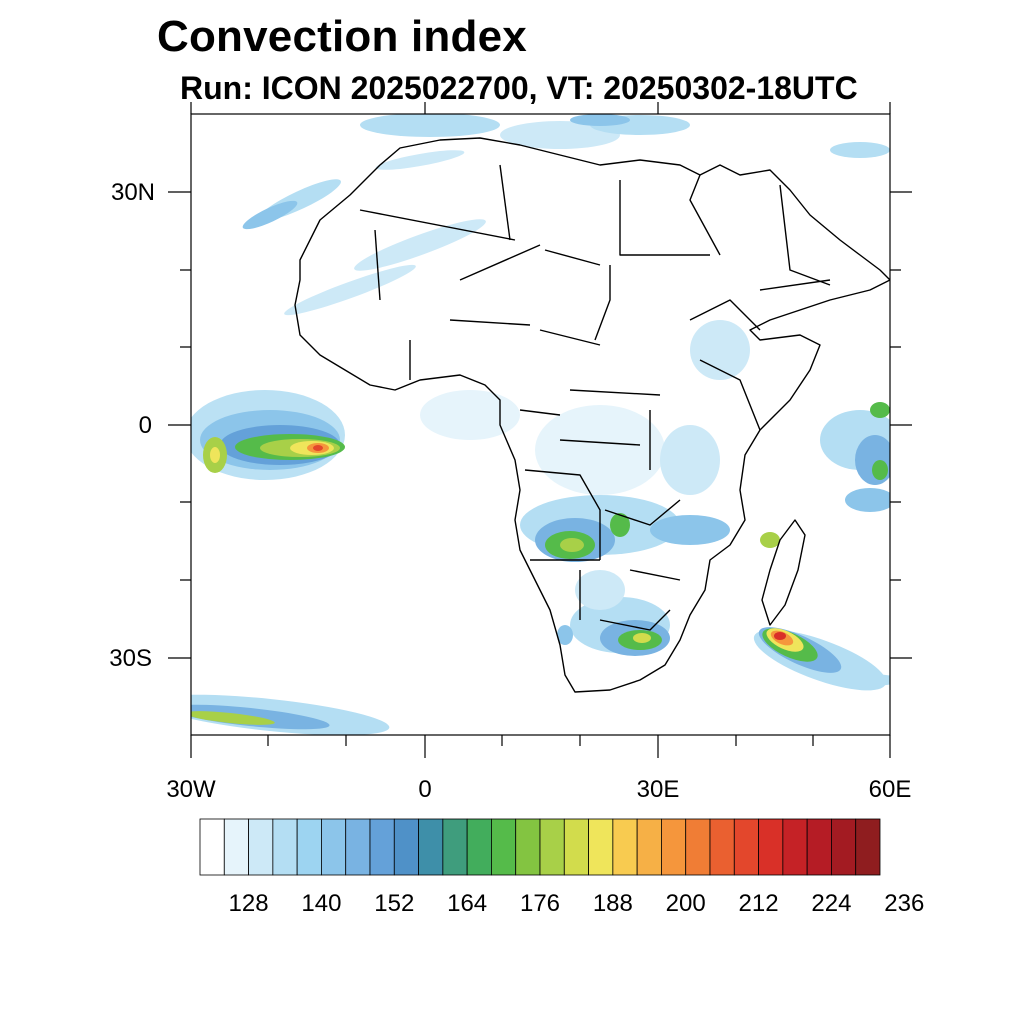 This screenshot has height=1024, width=1024. Describe the element at coordinates (424, 789) in the screenshot. I see `lon-label-0: 0` at that location.